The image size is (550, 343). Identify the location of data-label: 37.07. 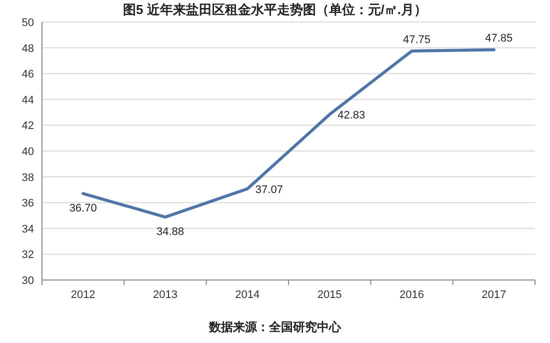
(269, 190).